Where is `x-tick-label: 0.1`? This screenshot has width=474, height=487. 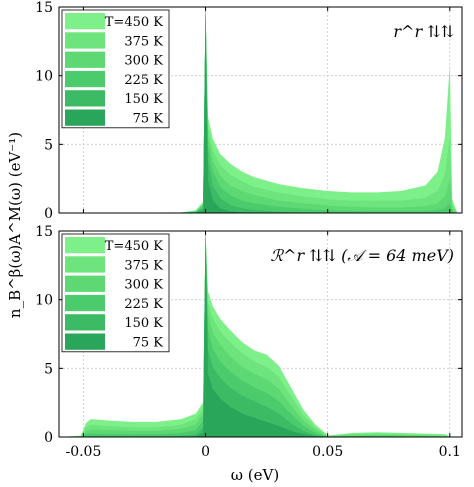
x-tick-label: 0.1 is located at coordinates (450, 452).